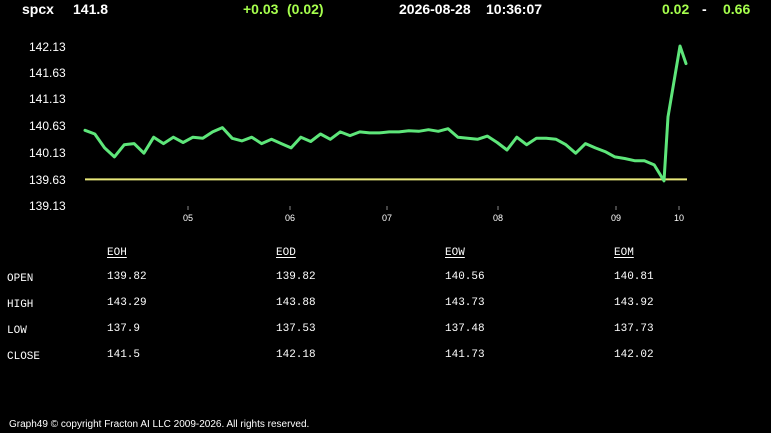  I want to click on table-cell: 141.5, so click(124, 355).